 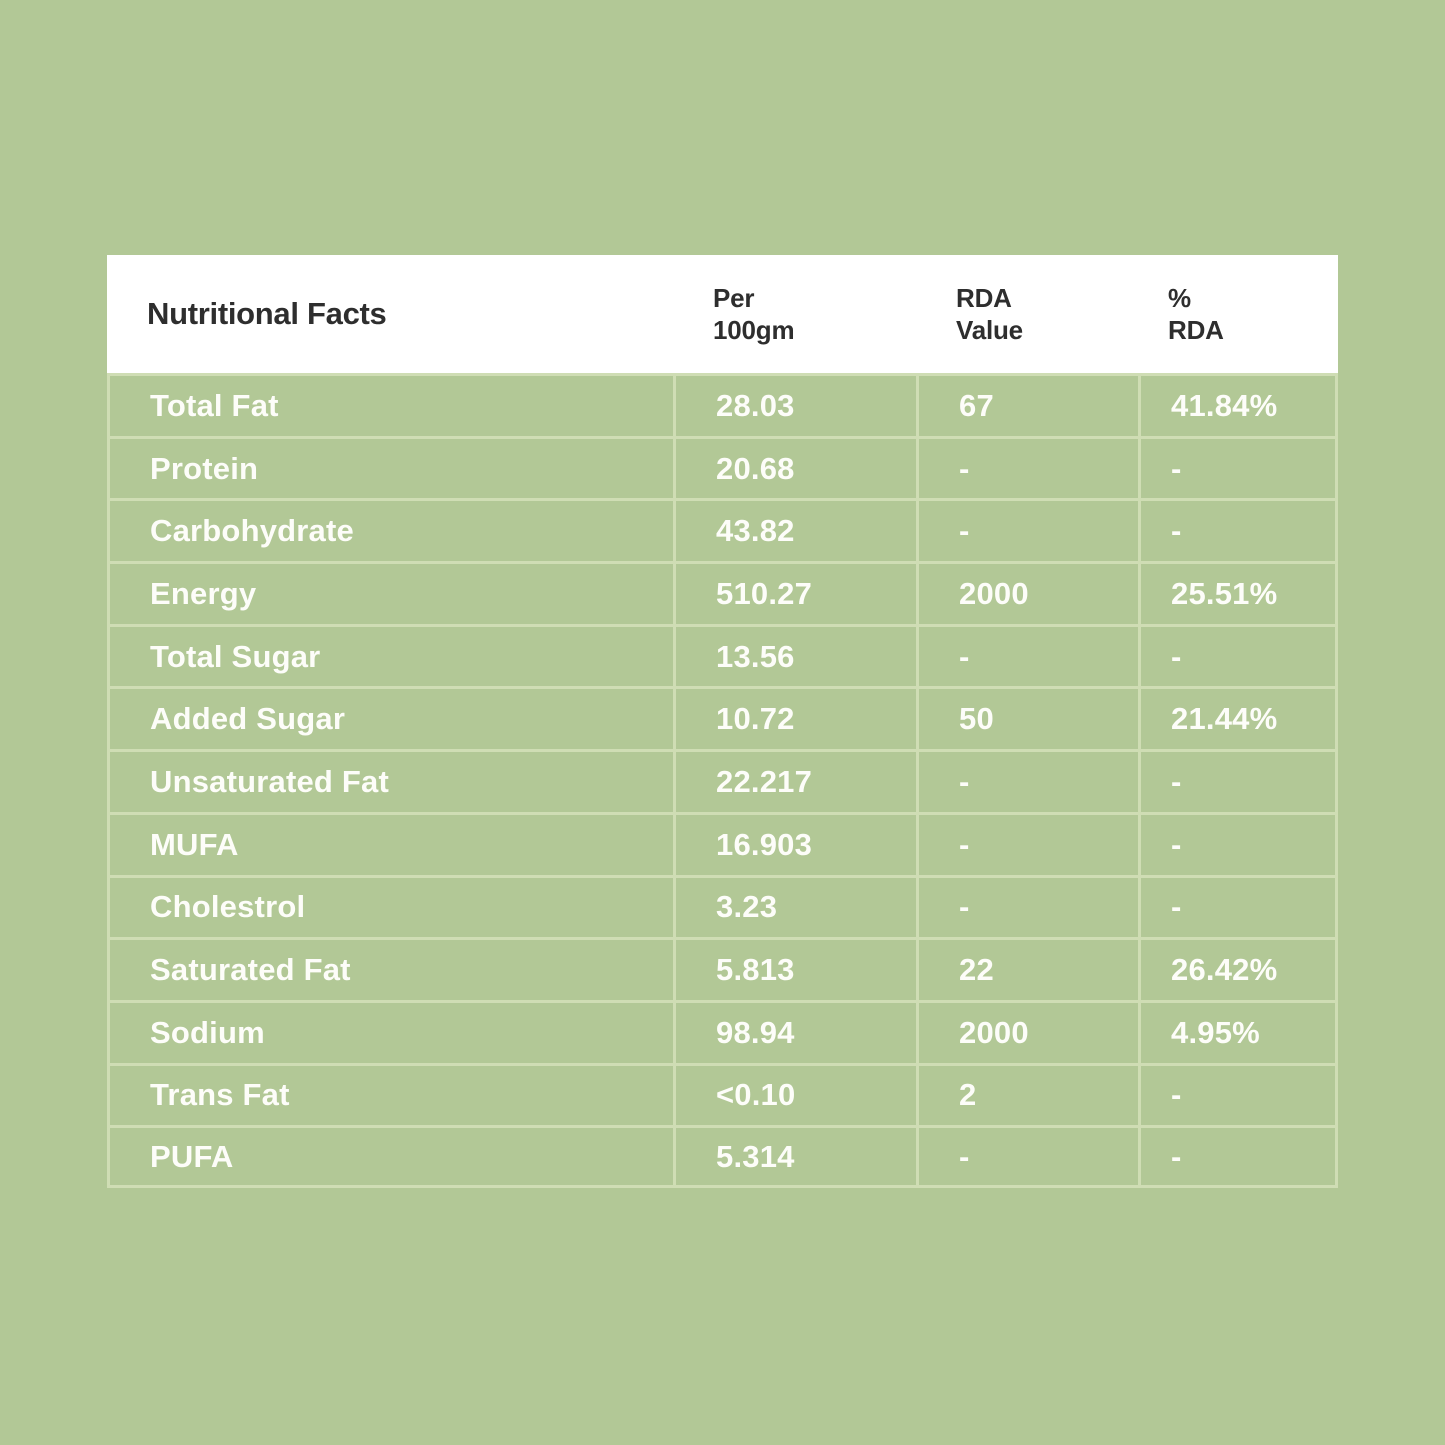 I want to click on table-row: Sodium 98.94 2000 4.95%, so click(x=722, y=1031).